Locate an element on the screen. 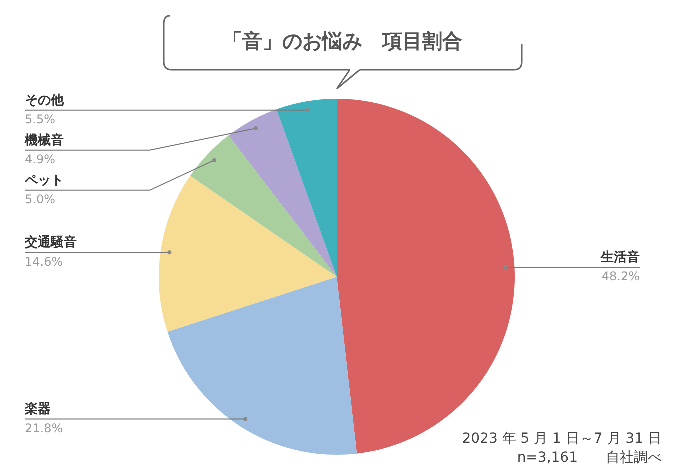 The image size is (680, 476). data-label: 21.8% is located at coordinates (44, 428).